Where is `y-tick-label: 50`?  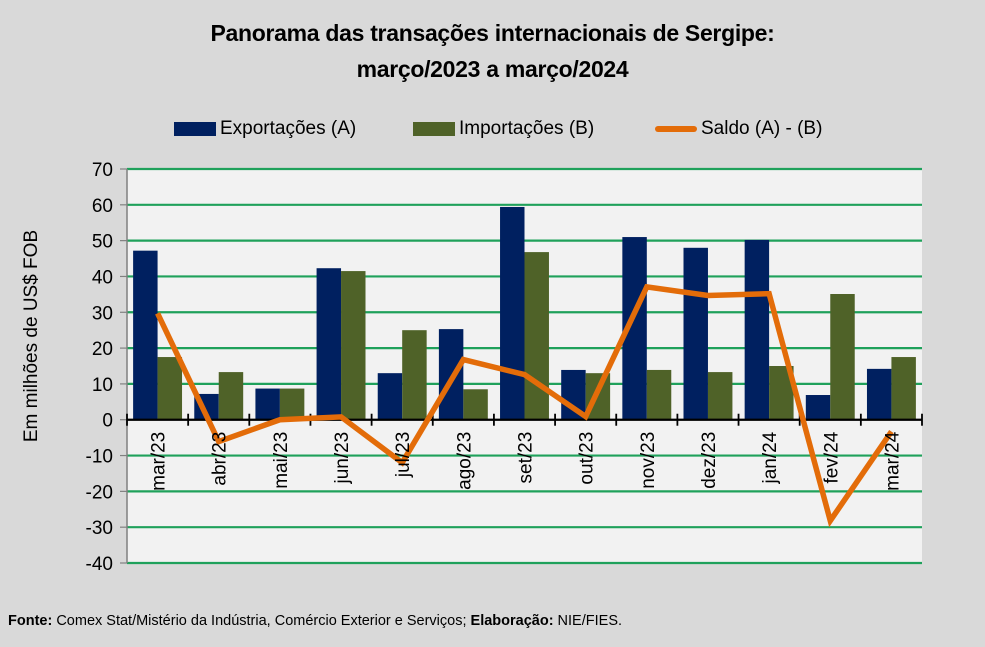 y-tick-label: 50 is located at coordinates (102, 242).